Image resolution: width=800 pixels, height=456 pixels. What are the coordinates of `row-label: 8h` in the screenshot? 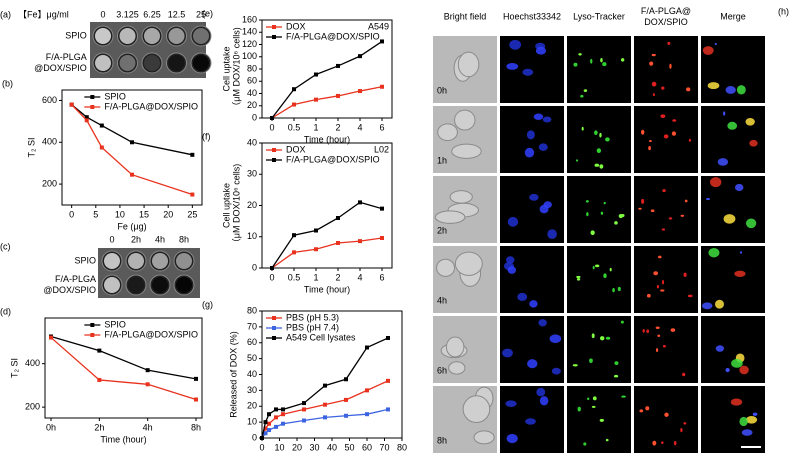 It's located at (442, 440).